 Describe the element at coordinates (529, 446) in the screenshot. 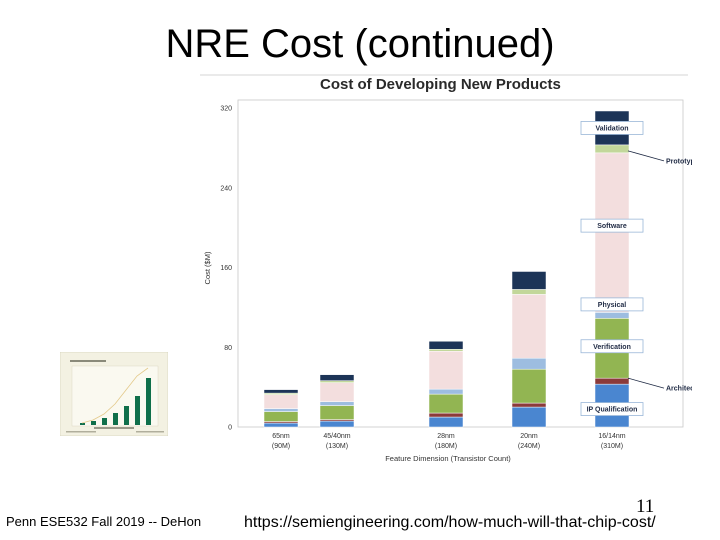

I see `x-tick-sublabel: (240M)` at that location.